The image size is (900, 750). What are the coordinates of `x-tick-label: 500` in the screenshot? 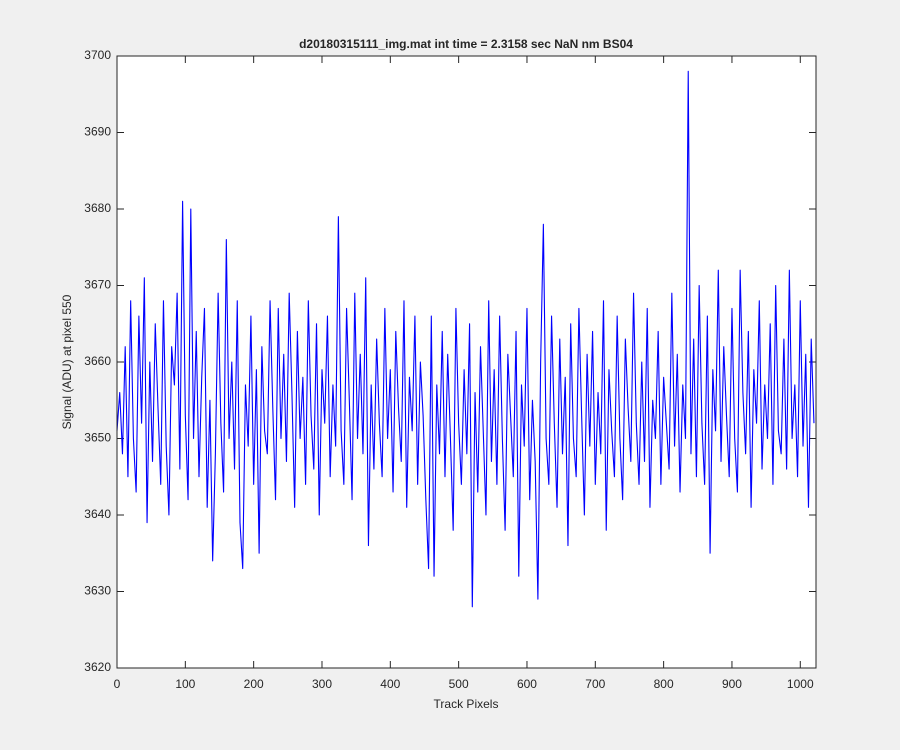 It's located at (459, 684).